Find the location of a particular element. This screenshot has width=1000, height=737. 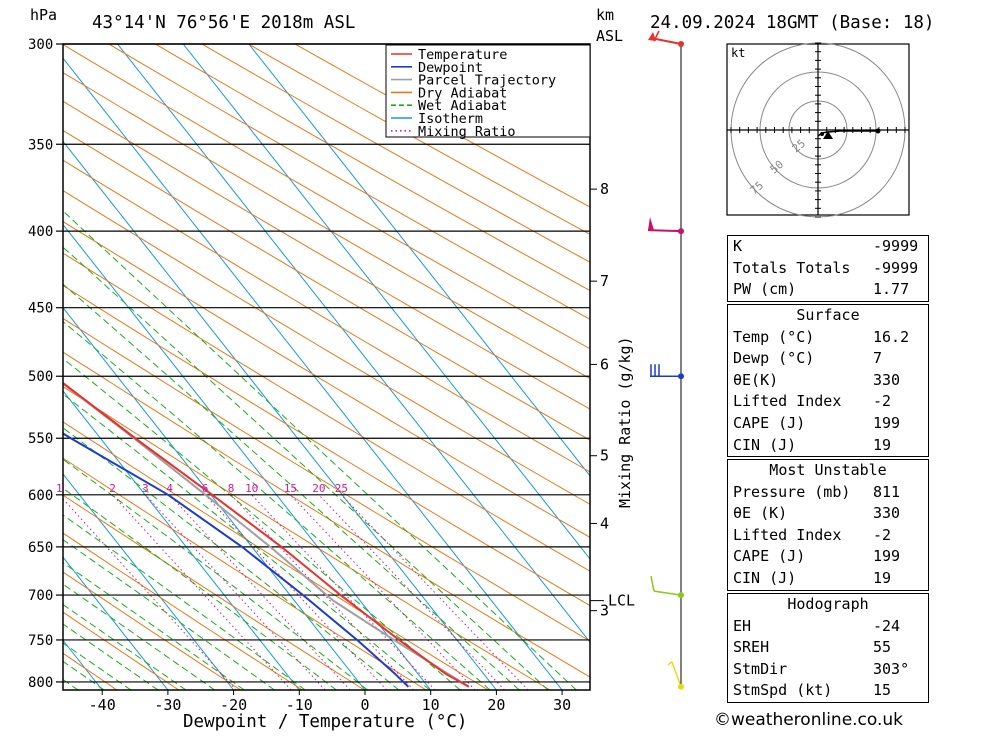

table-row: Temp (°C) 16.2 is located at coordinates (828, 338).